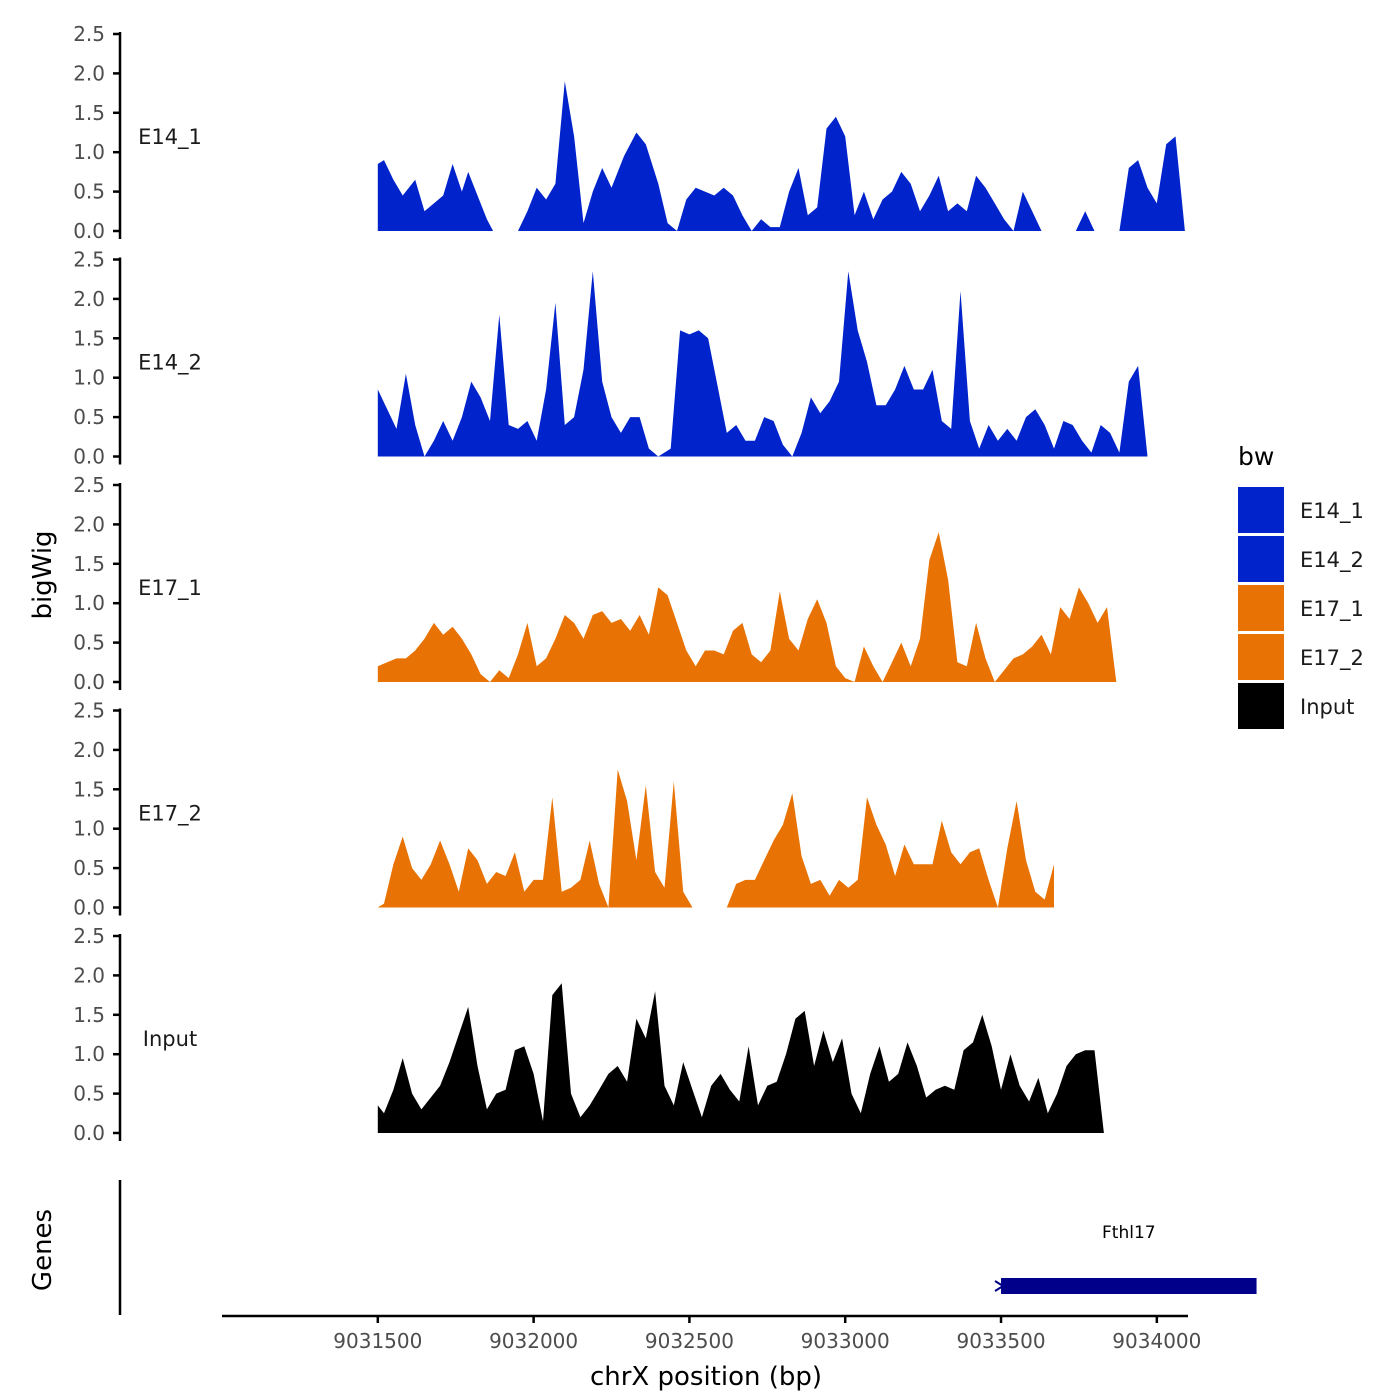 The width and height of the screenshot is (1400, 1400). What do you see at coordinates (170, 363) in the screenshot?
I see `track-label: E14_2` at bounding box center [170, 363].